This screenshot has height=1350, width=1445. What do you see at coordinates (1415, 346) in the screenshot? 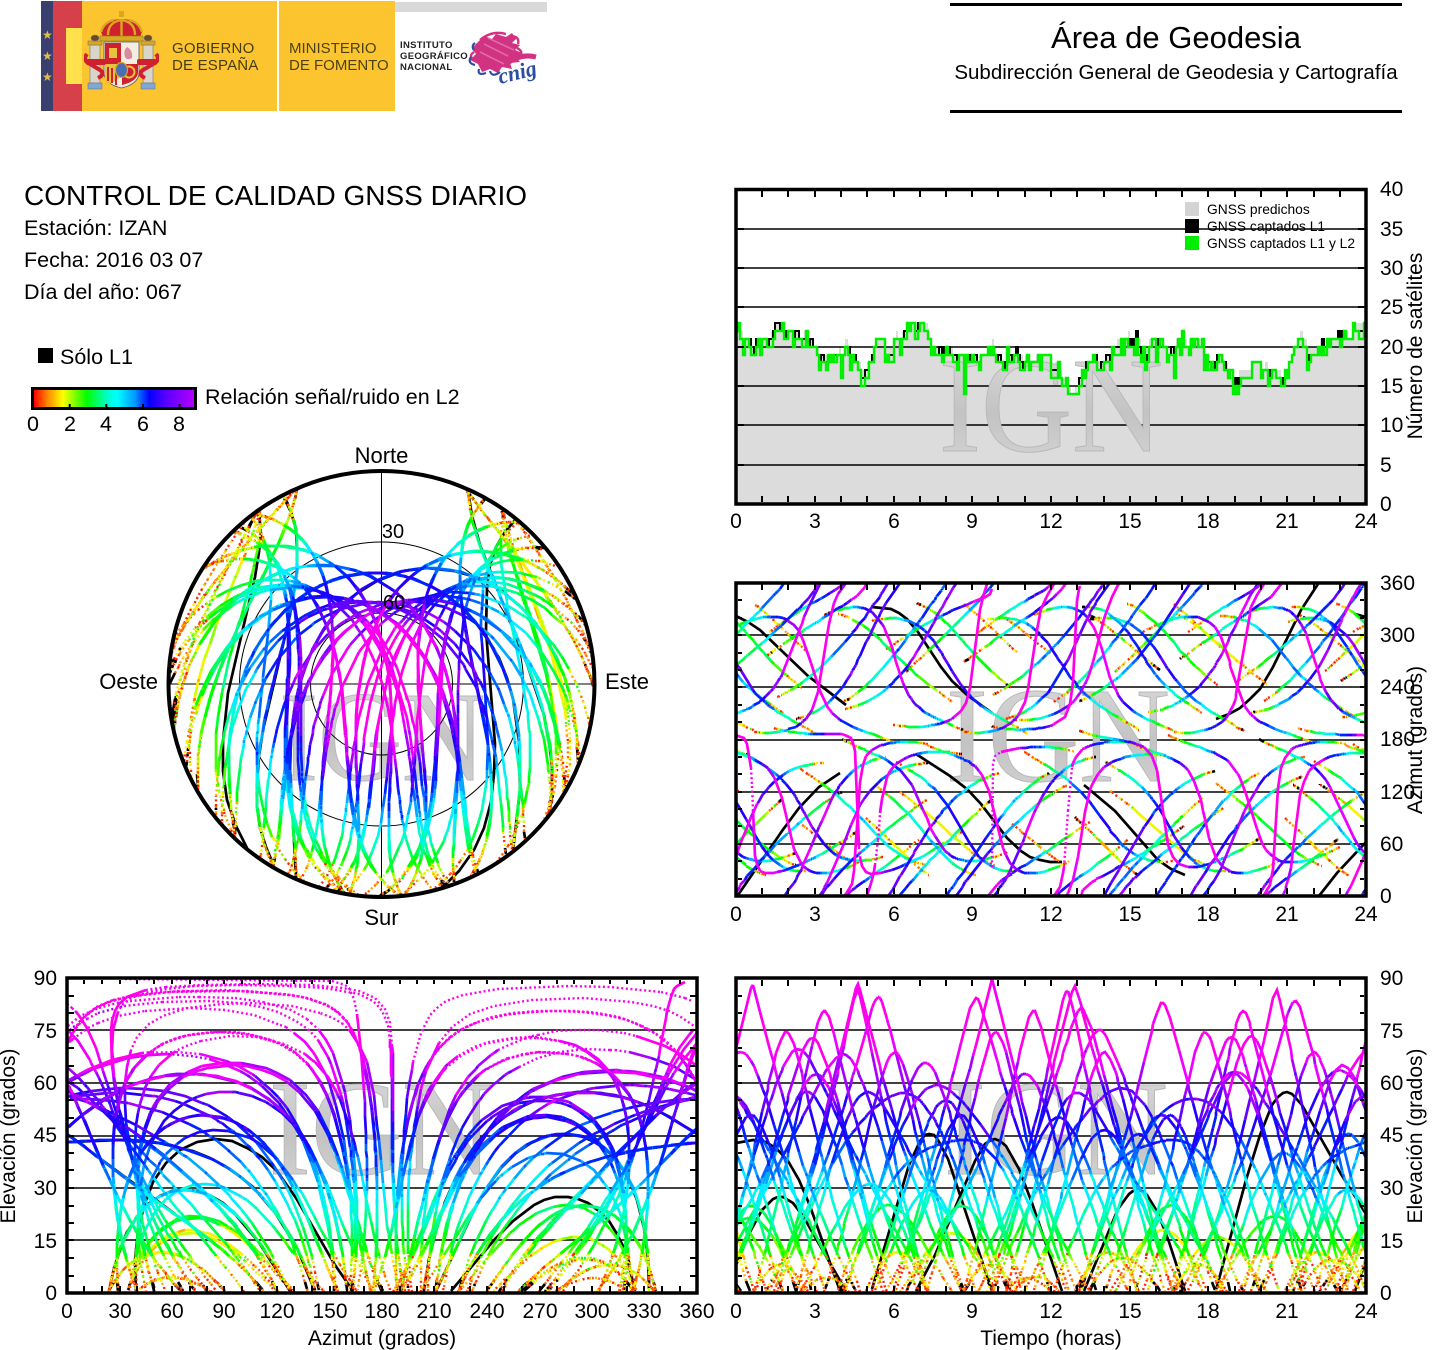
I see `svg-text: Número de satélites` at bounding box center [1415, 346].